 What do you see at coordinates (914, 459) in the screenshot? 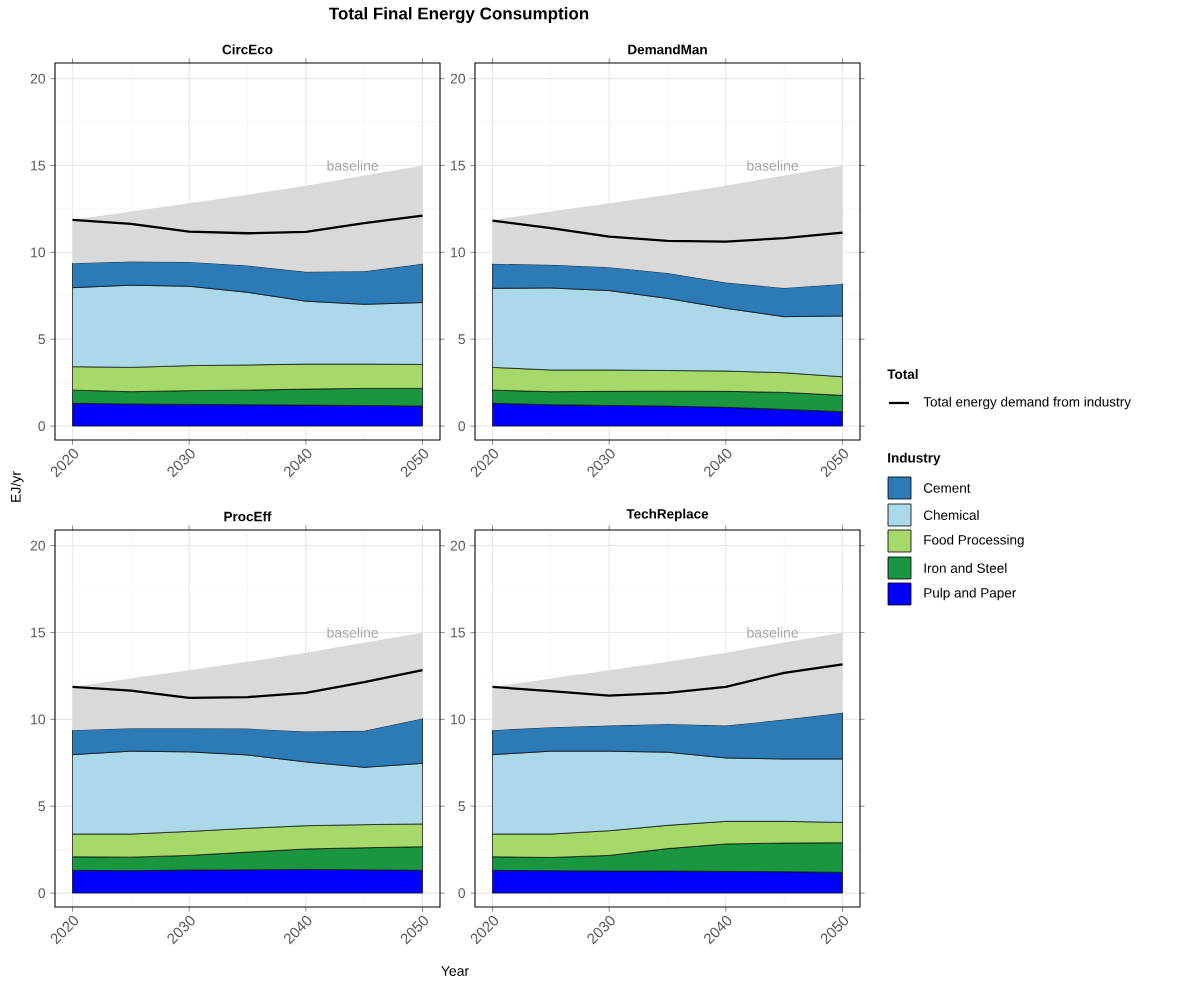
I see `legend-title: Industry` at bounding box center [914, 459].